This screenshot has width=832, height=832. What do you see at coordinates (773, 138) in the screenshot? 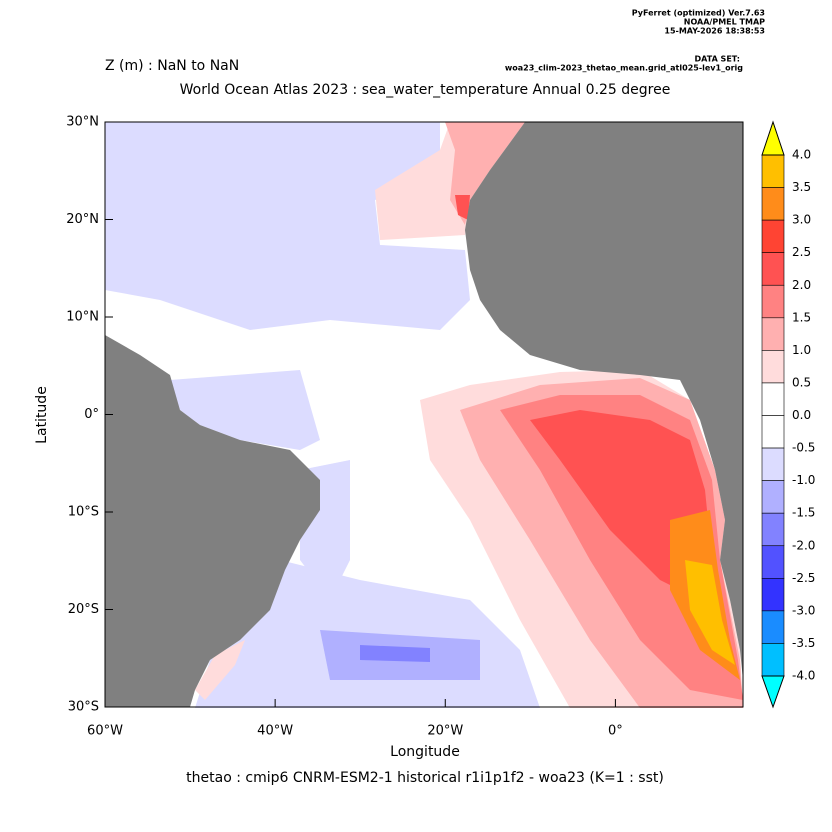
I see `colorbar-over` at bounding box center [773, 138].